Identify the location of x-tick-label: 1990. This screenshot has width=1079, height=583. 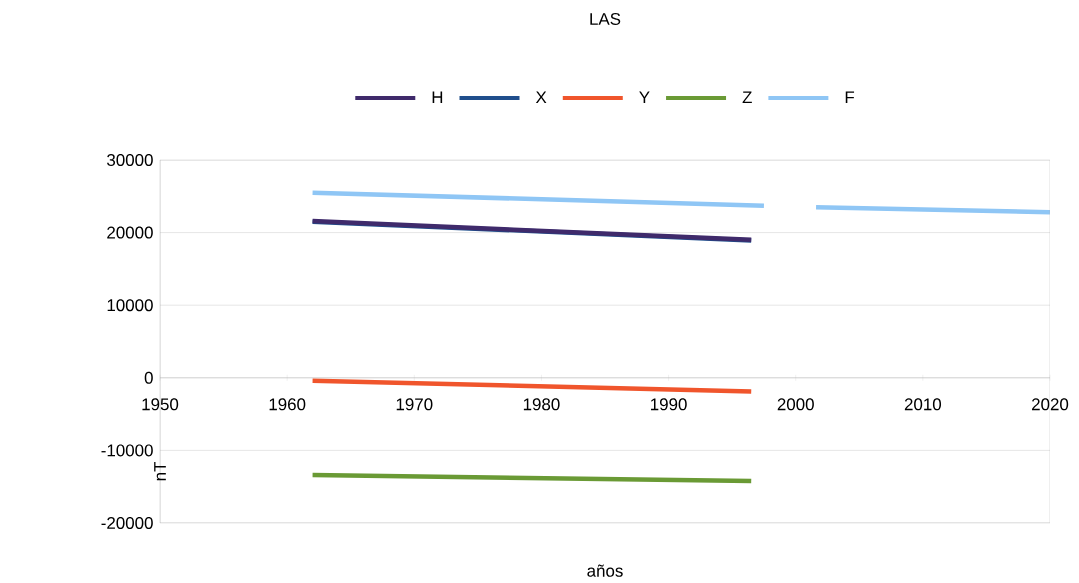
(669, 404).